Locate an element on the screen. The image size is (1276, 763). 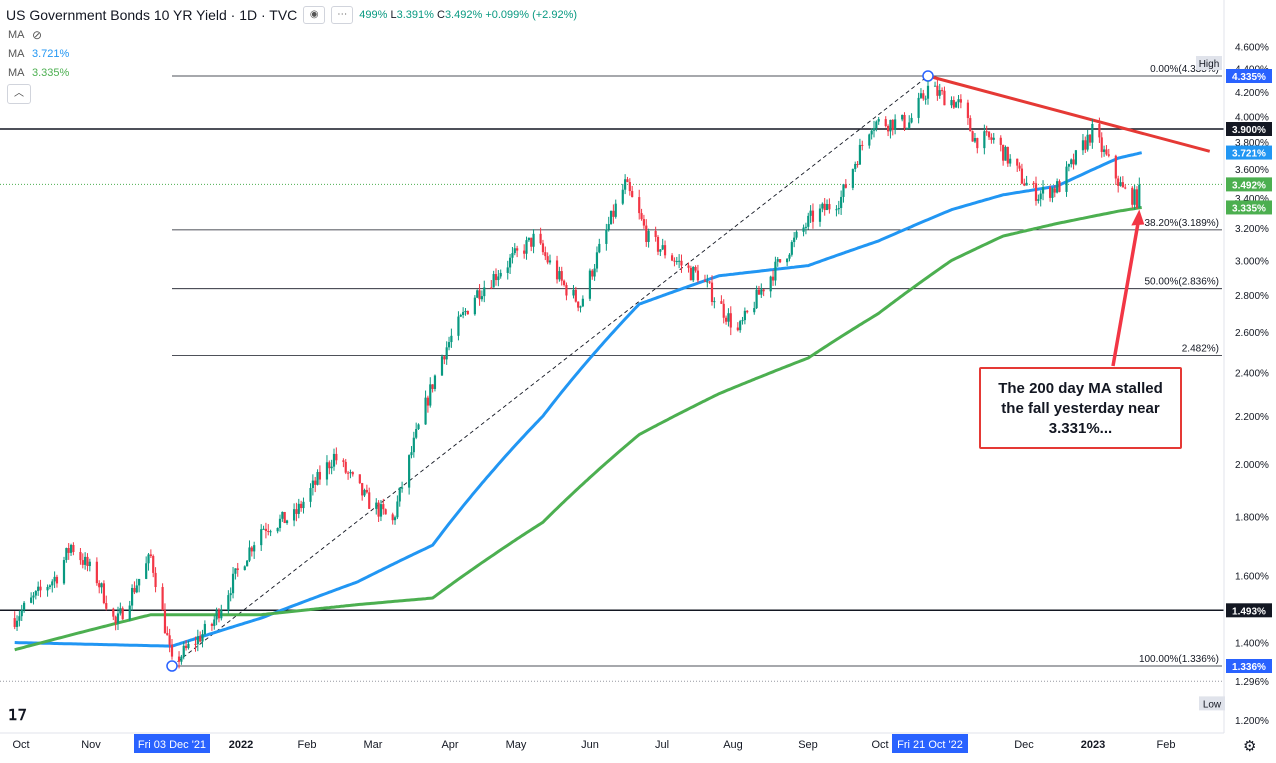
x-tick-label: Oct is located at coordinates (20, 745).